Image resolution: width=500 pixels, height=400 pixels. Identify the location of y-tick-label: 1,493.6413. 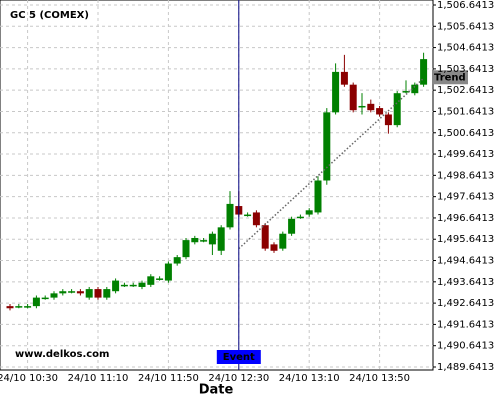
(465, 282).